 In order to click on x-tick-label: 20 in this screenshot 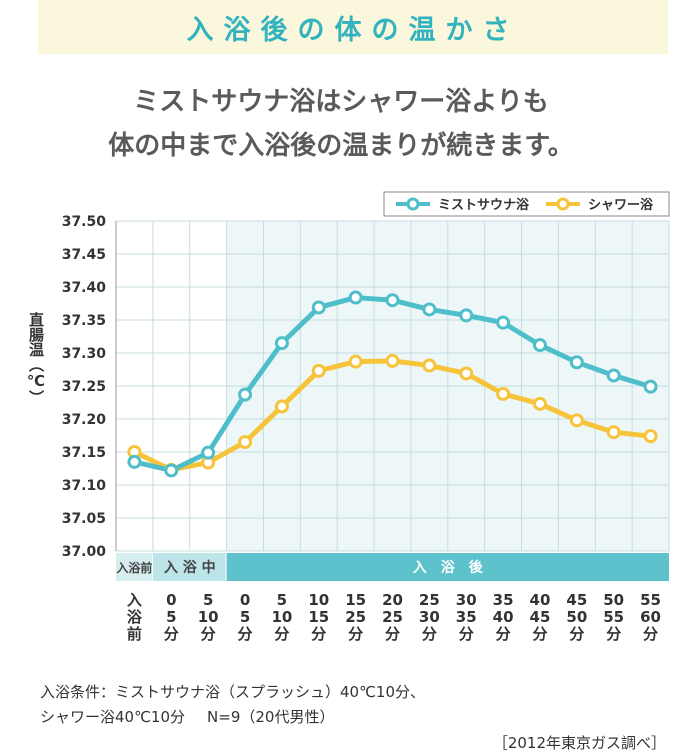, I will do `click(392, 600)`.